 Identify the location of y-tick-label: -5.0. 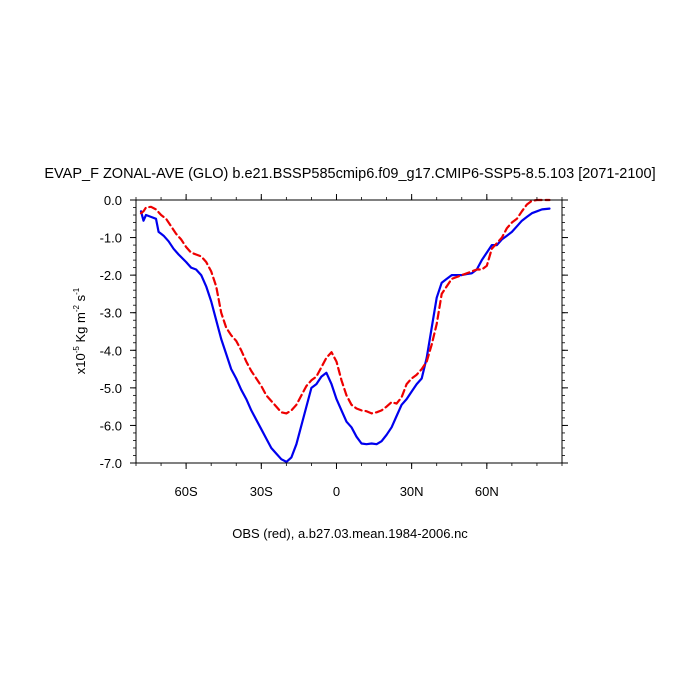
(111, 388).